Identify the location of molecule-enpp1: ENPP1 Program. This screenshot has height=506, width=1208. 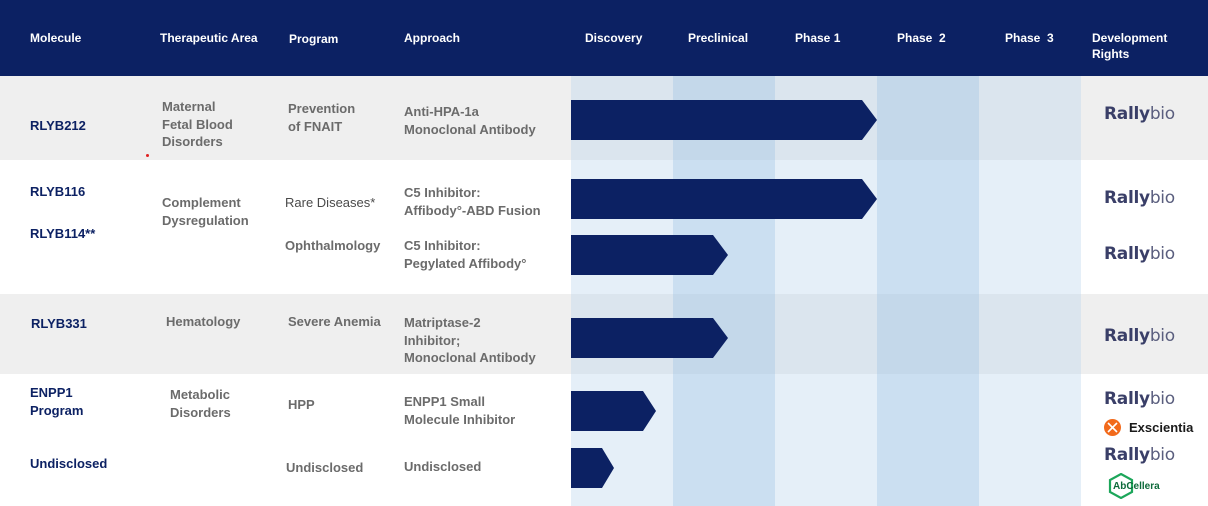
(56, 401).